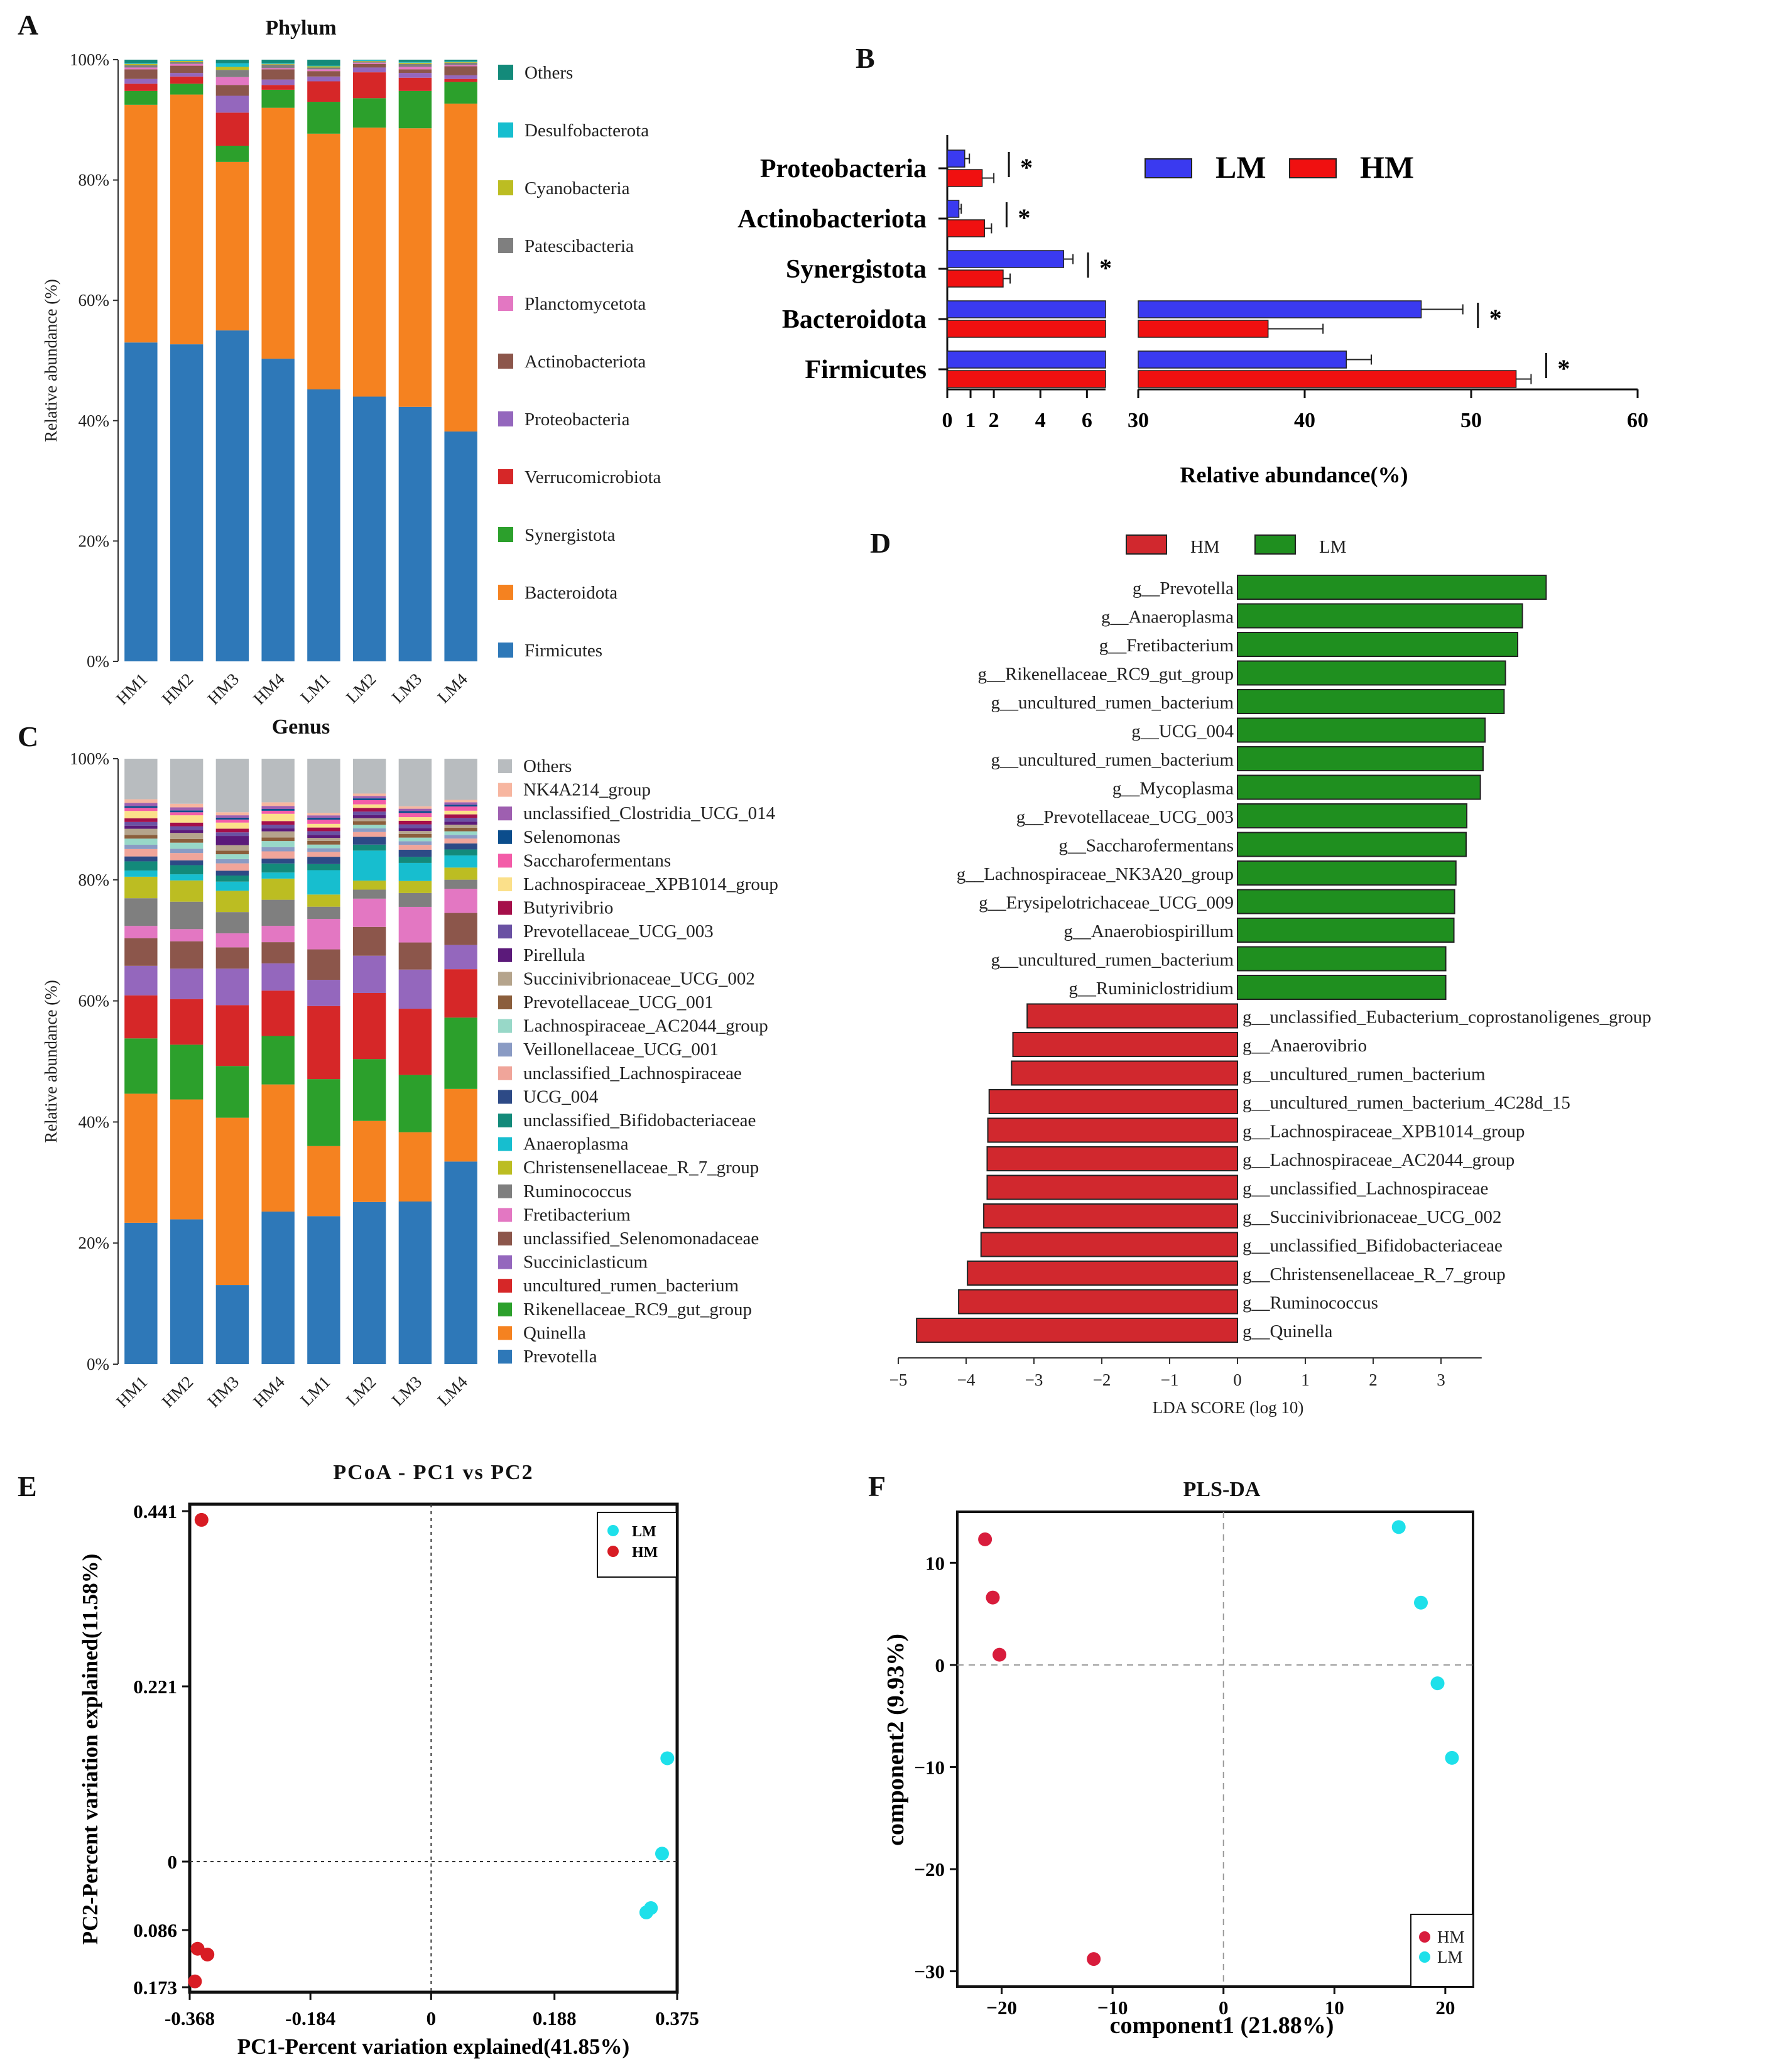 Image resolution: width=1789 pixels, height=2072 pixels. What do you see at coordinates (586, 304) in the screenshot?
I see `legend-label: Planctomycetota` at bounding box center [586, 304].